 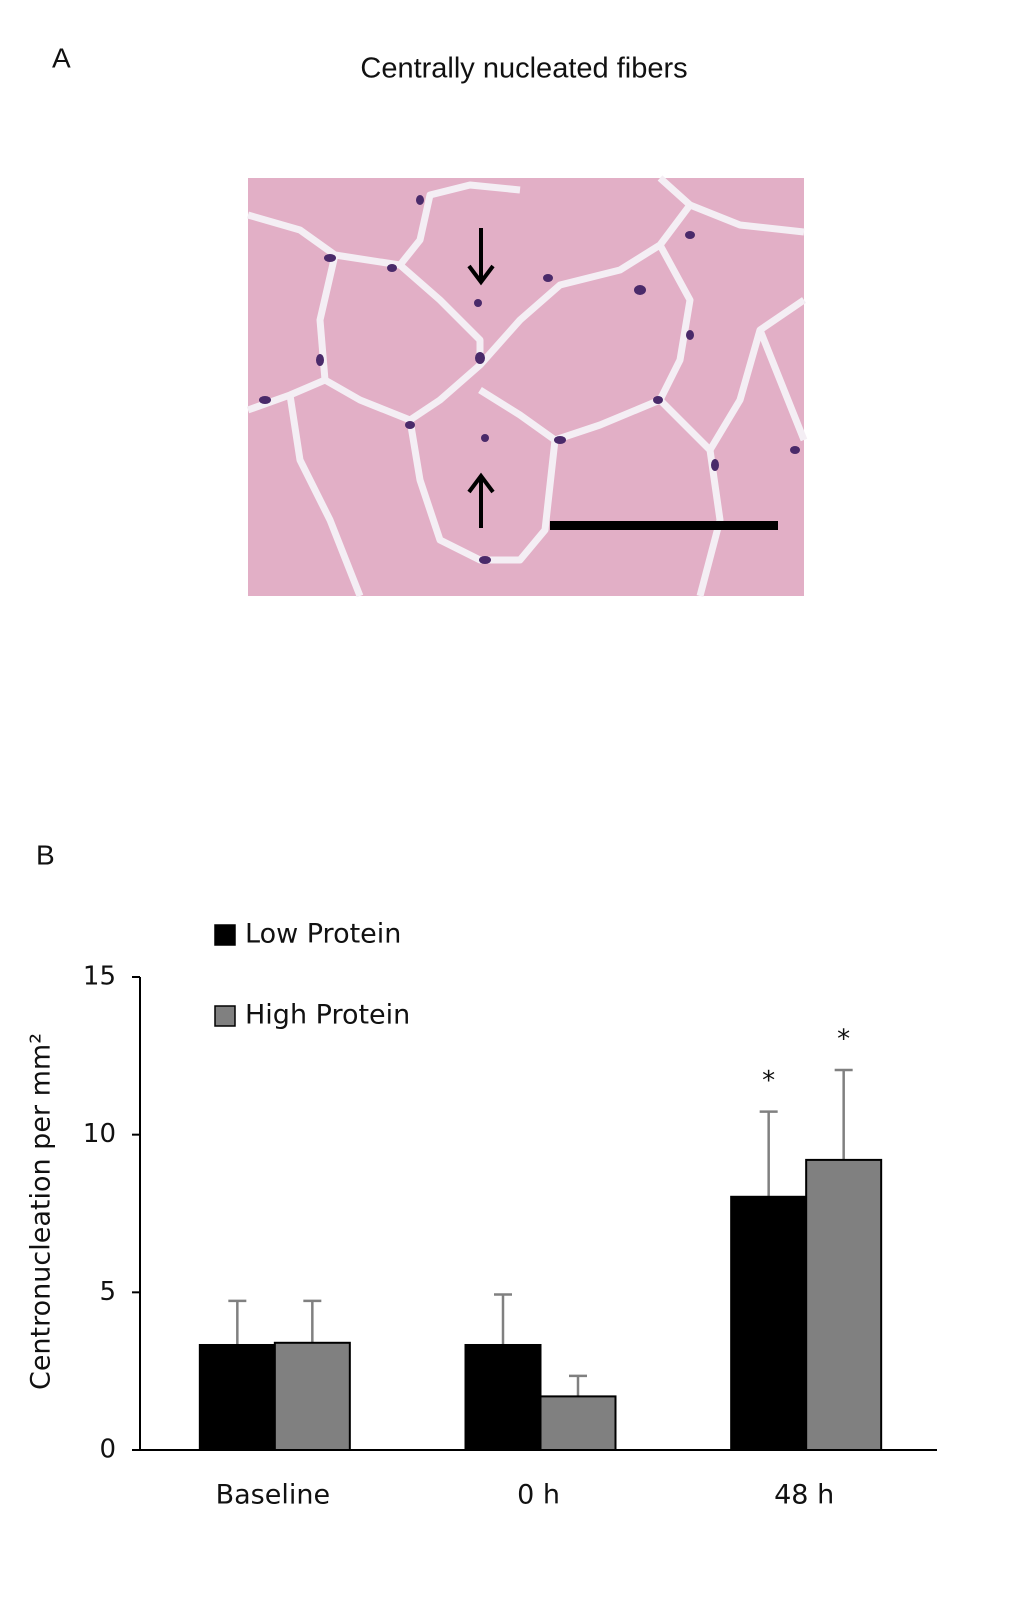 What do you see at coordinates (538, 1495) in the screenshot?
I see `x-tick-label: 0 h` at bounding box center [538, 1495].